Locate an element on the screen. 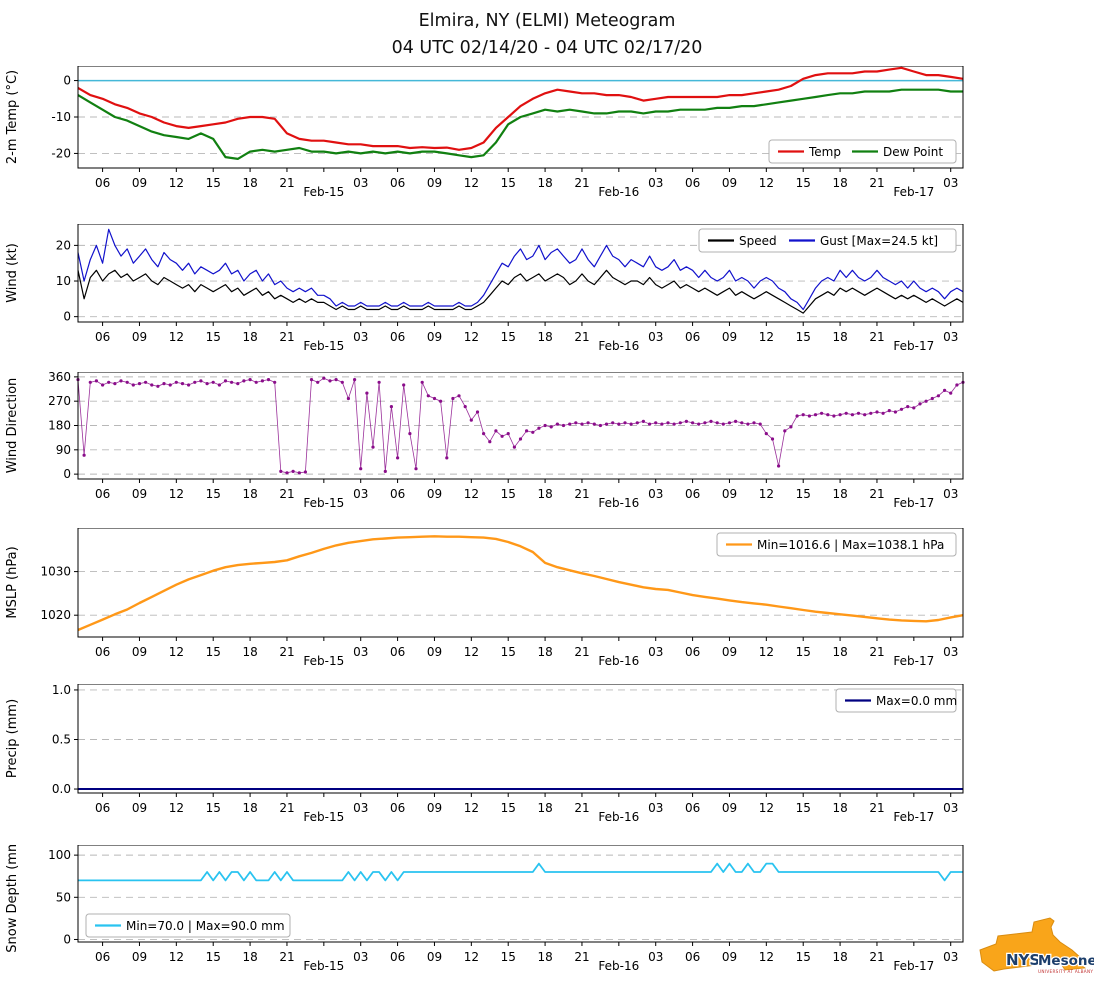 The width and height of the screenshot is (1094, 1001). series-line-dew-point is located at coordinates (520, 124).